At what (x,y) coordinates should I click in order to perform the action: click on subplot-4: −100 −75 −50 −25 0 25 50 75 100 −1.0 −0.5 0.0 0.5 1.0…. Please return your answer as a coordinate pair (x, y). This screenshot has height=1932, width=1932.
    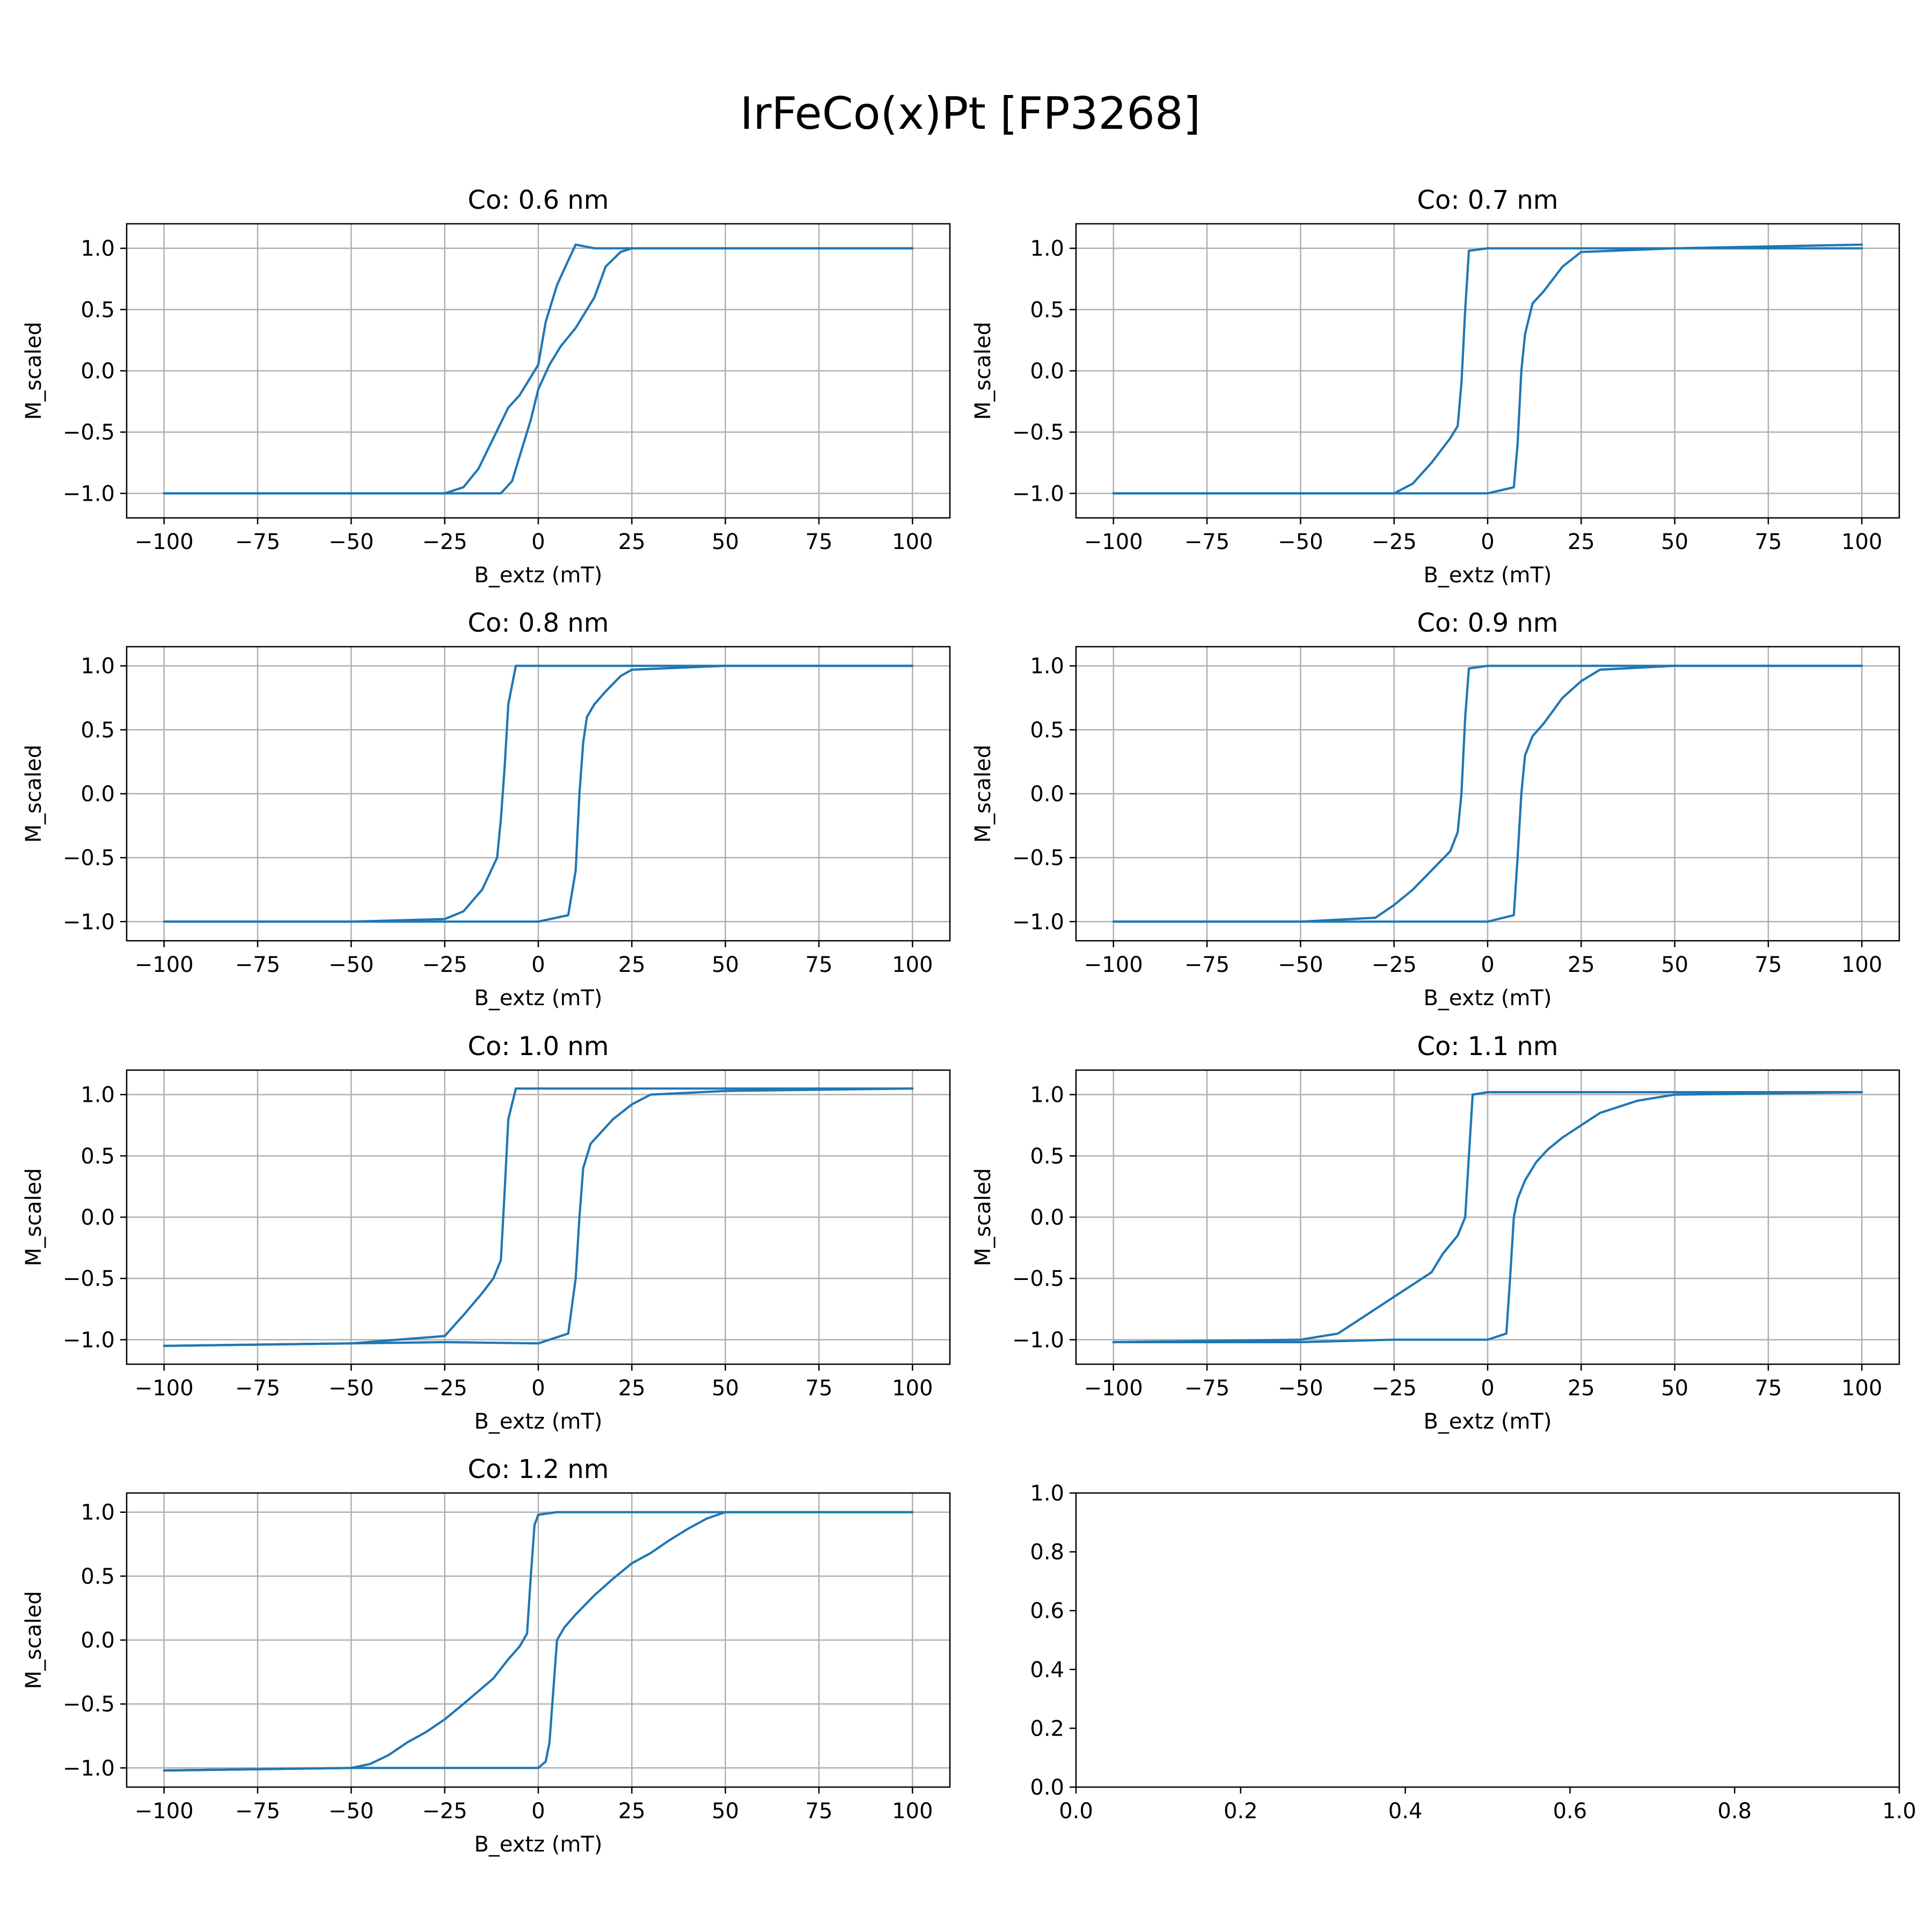
    Looking at the image, I should click on (1435, 809).